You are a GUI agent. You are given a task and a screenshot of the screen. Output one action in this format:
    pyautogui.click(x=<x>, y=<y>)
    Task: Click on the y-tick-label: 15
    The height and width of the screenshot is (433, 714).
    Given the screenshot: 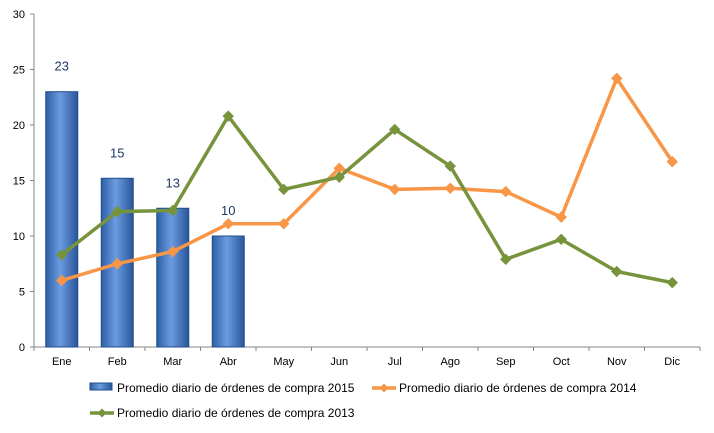 What is the action you would take?
    pyautogui.click(x=19, y=182)
    